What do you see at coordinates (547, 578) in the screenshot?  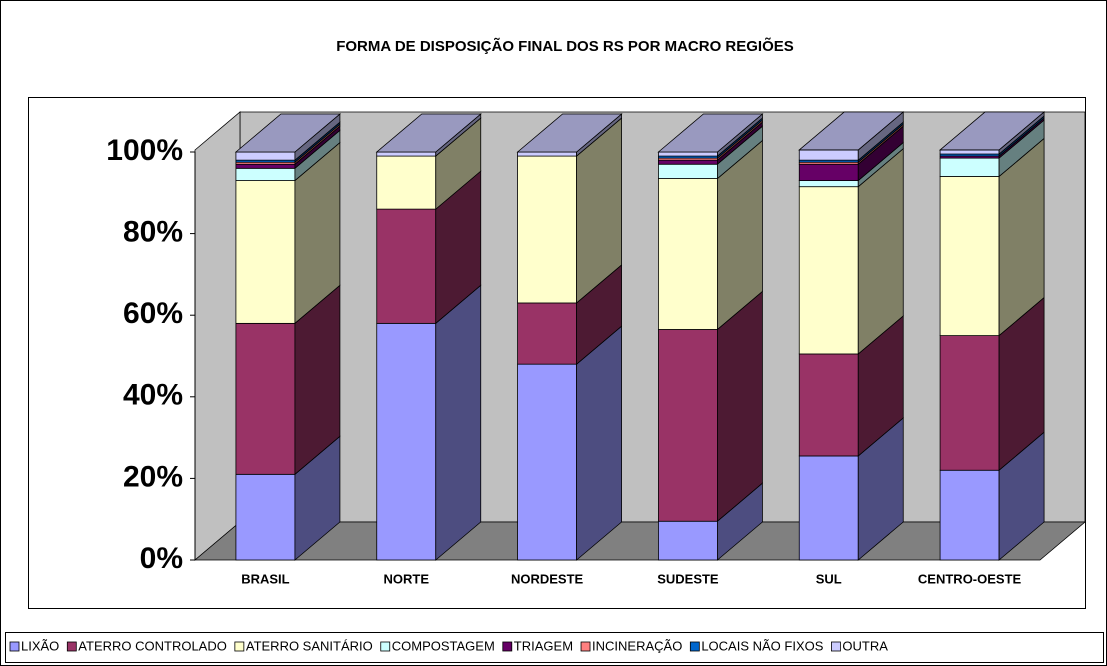 I see `x-tick-label: NORDESTE` at bounding box center [547, 578].